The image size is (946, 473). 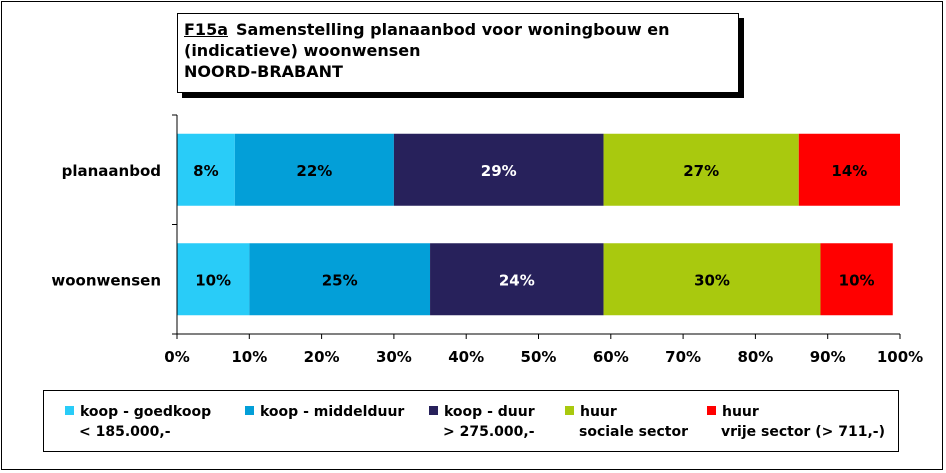 What do you see at coordinates (394, 357) in the screenshot?
I see `x-tick-label: 30%` at bounding box center [394, 357].